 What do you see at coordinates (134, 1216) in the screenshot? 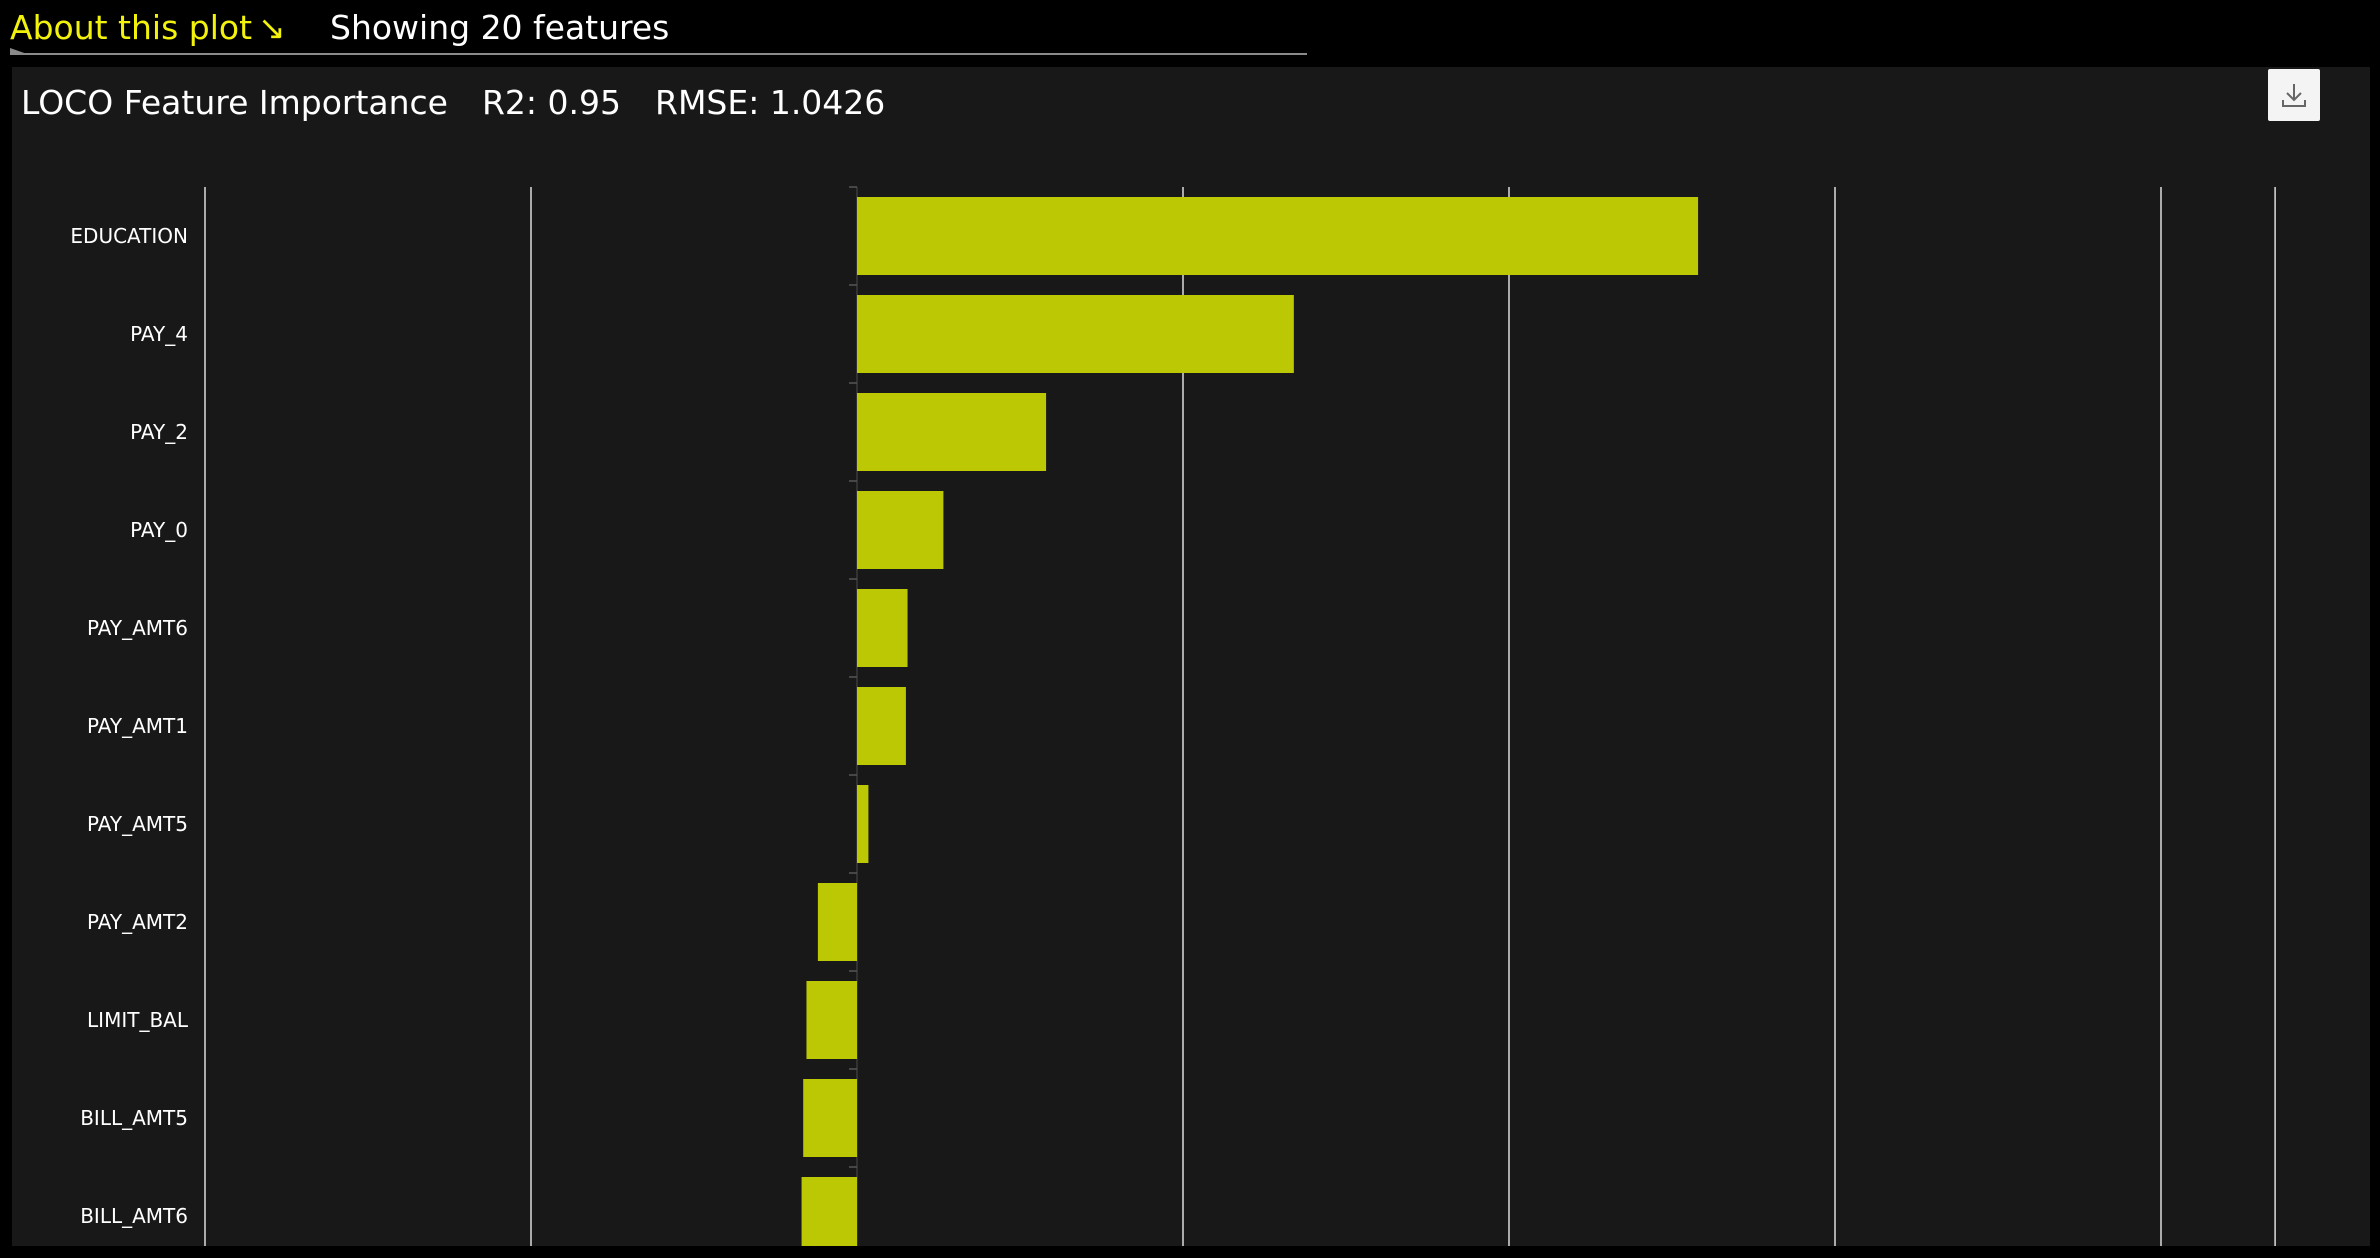
I see `category-label: BILL_AMT6` at bounding box center [134, 1216].